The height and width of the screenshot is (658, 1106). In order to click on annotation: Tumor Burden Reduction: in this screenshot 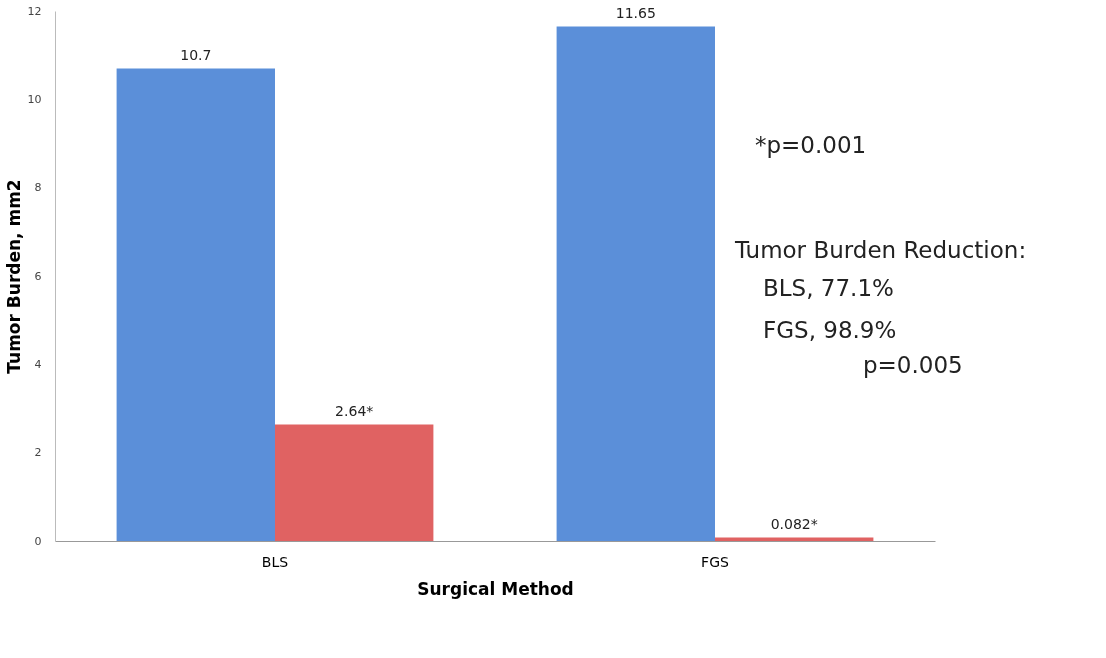, I will do `click(880, 250)`.